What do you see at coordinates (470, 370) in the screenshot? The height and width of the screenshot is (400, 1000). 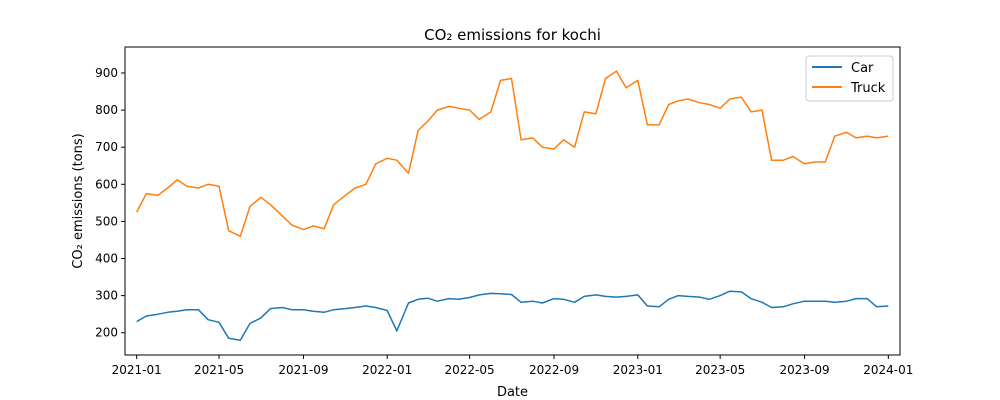 I see `x-tick-label: 2022-05` at bounding box center [470, 370].